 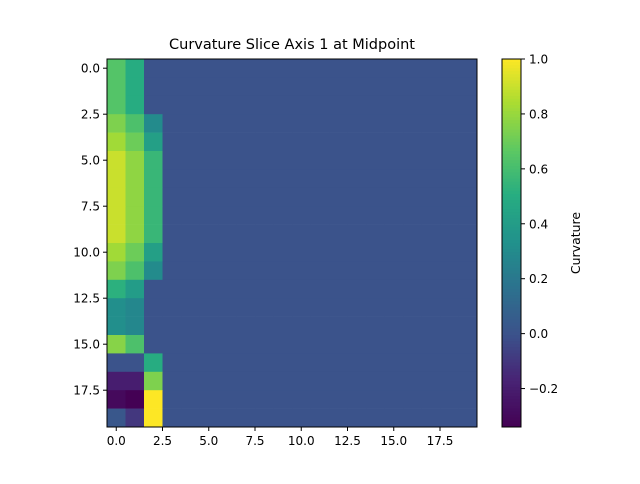 I want to click on x-axis: 0.0 2.5 5.0 7.5 10.0 12.5 15.0 17.5, so click(x=280, y=437).